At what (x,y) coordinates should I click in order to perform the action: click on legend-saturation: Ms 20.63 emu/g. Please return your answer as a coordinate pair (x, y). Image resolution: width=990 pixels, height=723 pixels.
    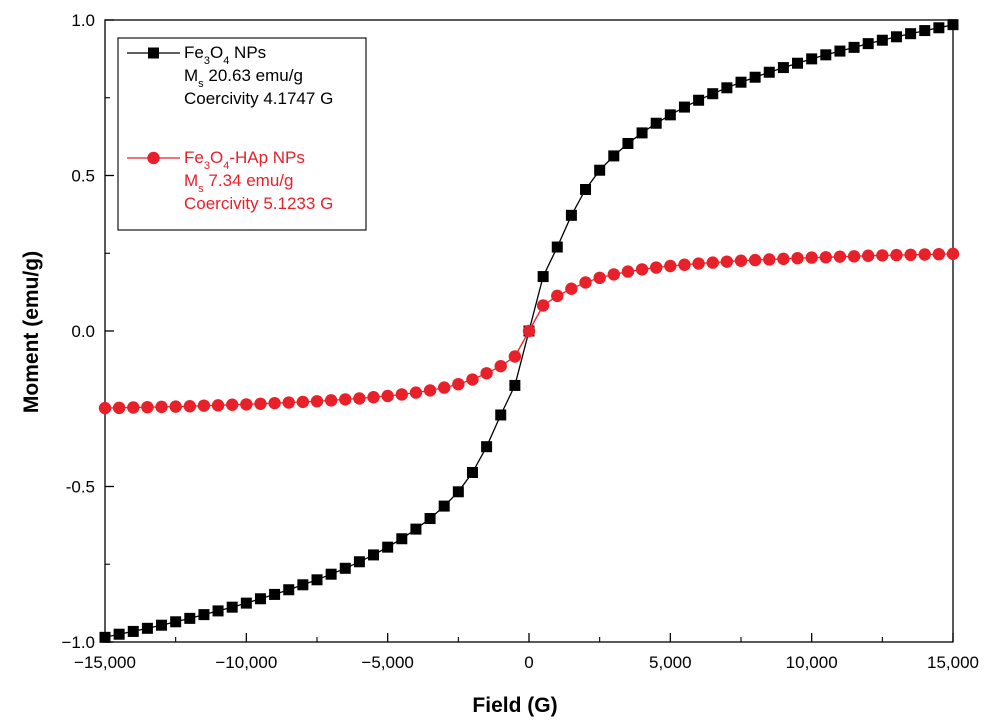
    Looking at the image, I should click on (243, 78).